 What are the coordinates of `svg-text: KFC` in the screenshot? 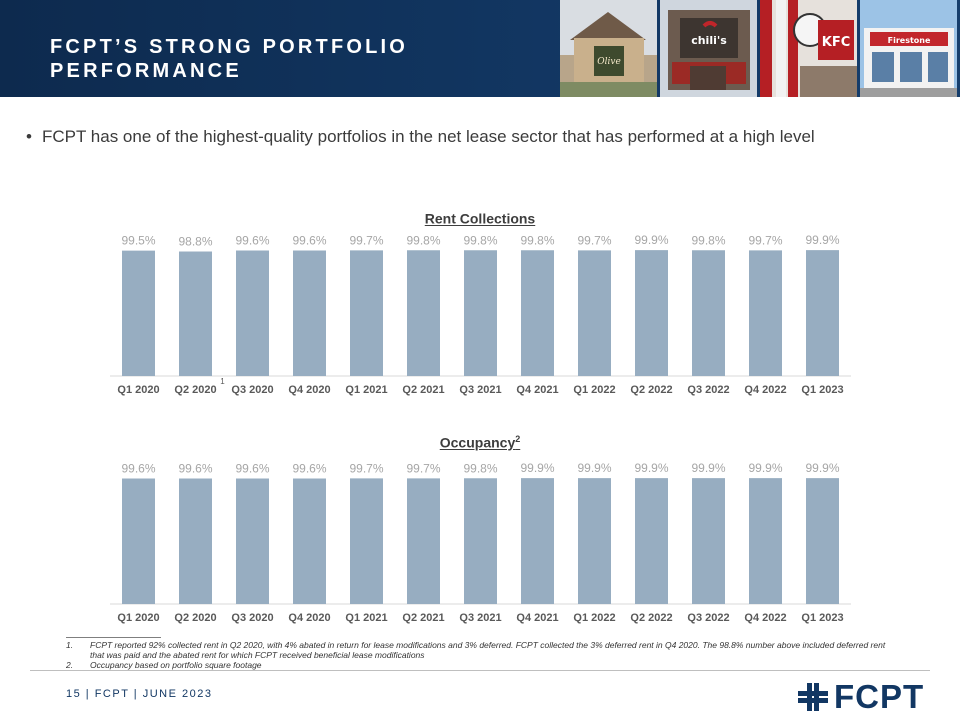 It's located at (836, 42).